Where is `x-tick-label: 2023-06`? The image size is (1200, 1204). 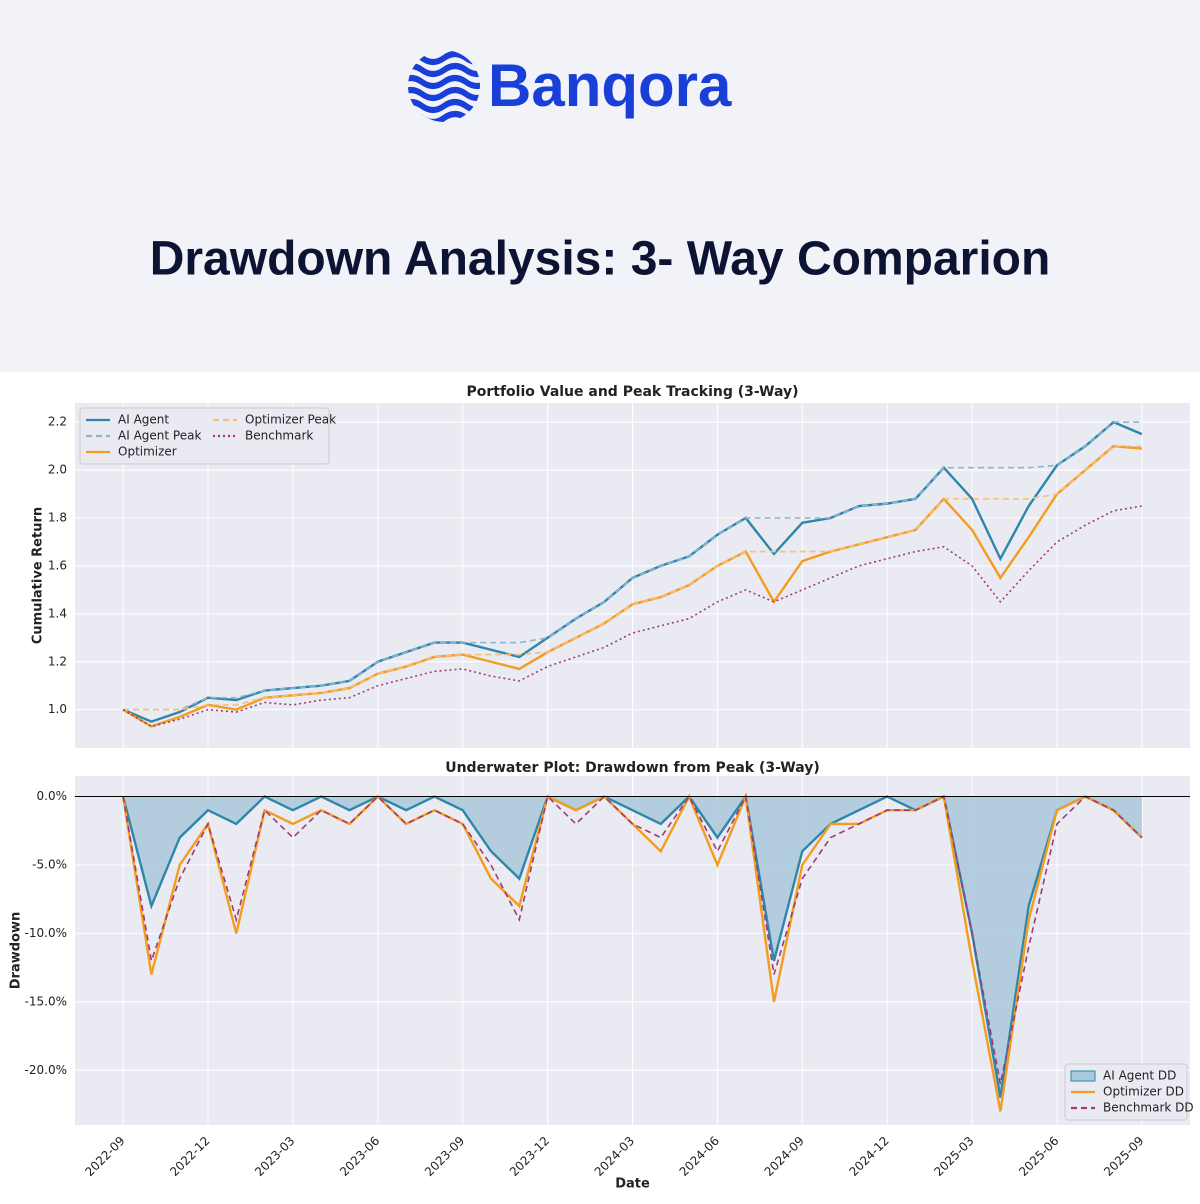
x-tick-label: 2023-06 is located at coordinates (359, 1156).